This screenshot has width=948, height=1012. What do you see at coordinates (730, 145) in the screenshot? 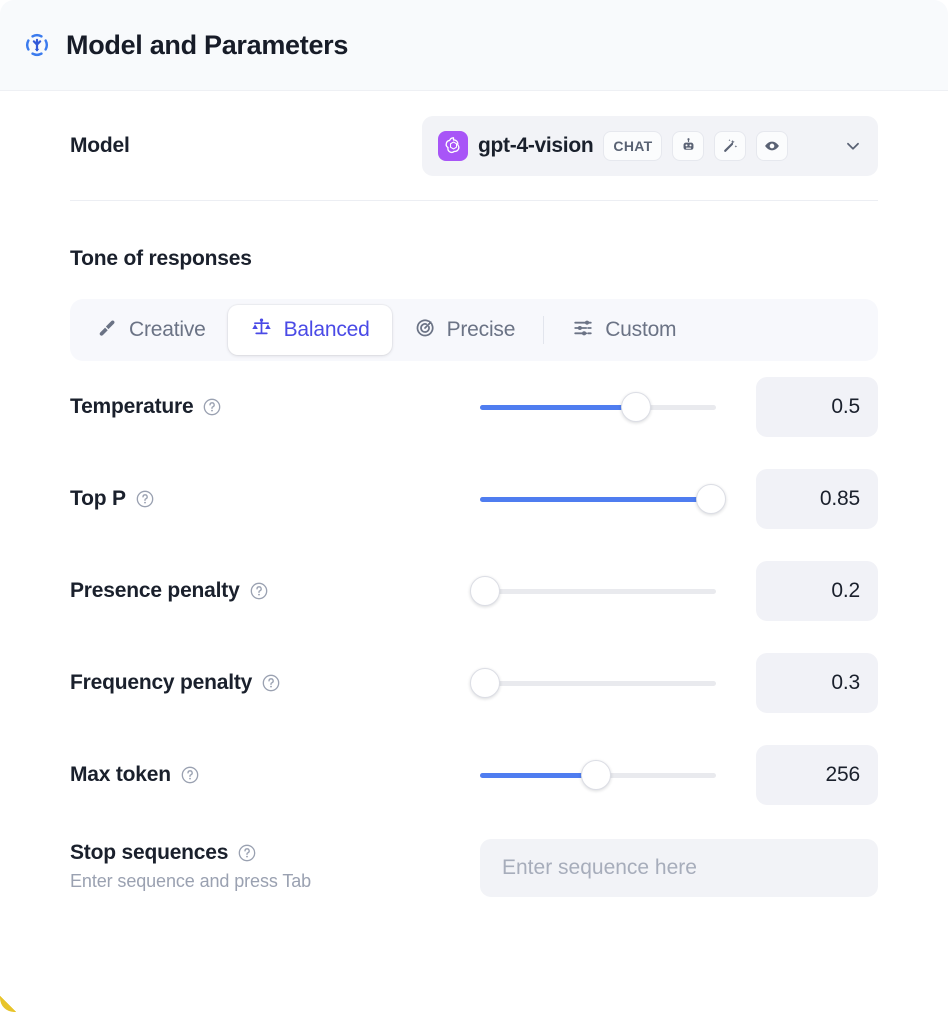
I see `magic-wand-icon` at bounding box center [730, 145].